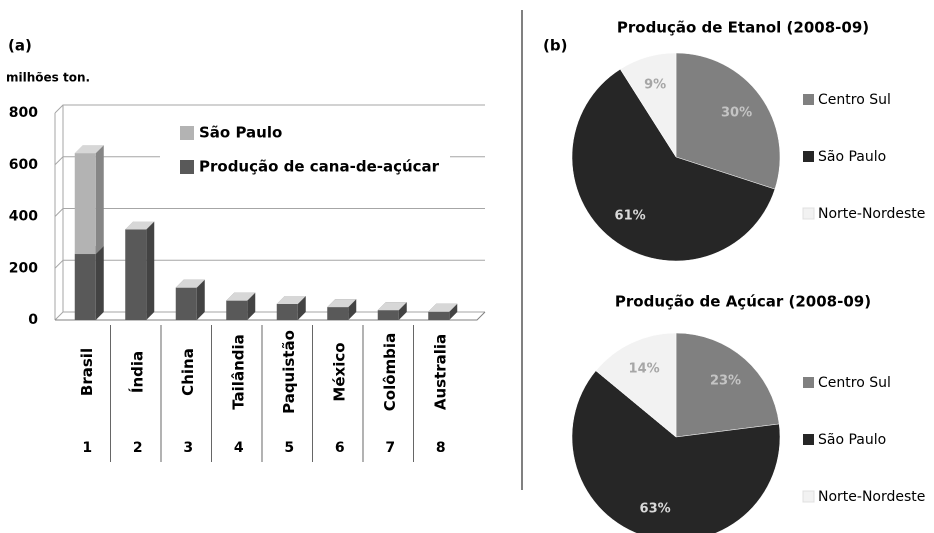 The width and height of the screenshot is (934, 533). Describe the element at coordinates (188, 448) in the screenshot. I see `category-number: 3` at that location.